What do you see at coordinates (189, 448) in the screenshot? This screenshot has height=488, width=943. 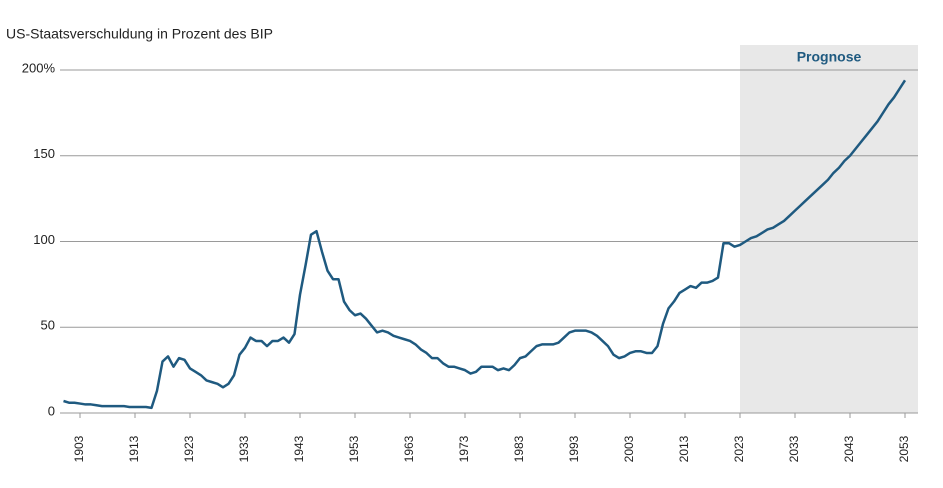 I see `x-tick-label: 1923` at bounding box center [189, 448].